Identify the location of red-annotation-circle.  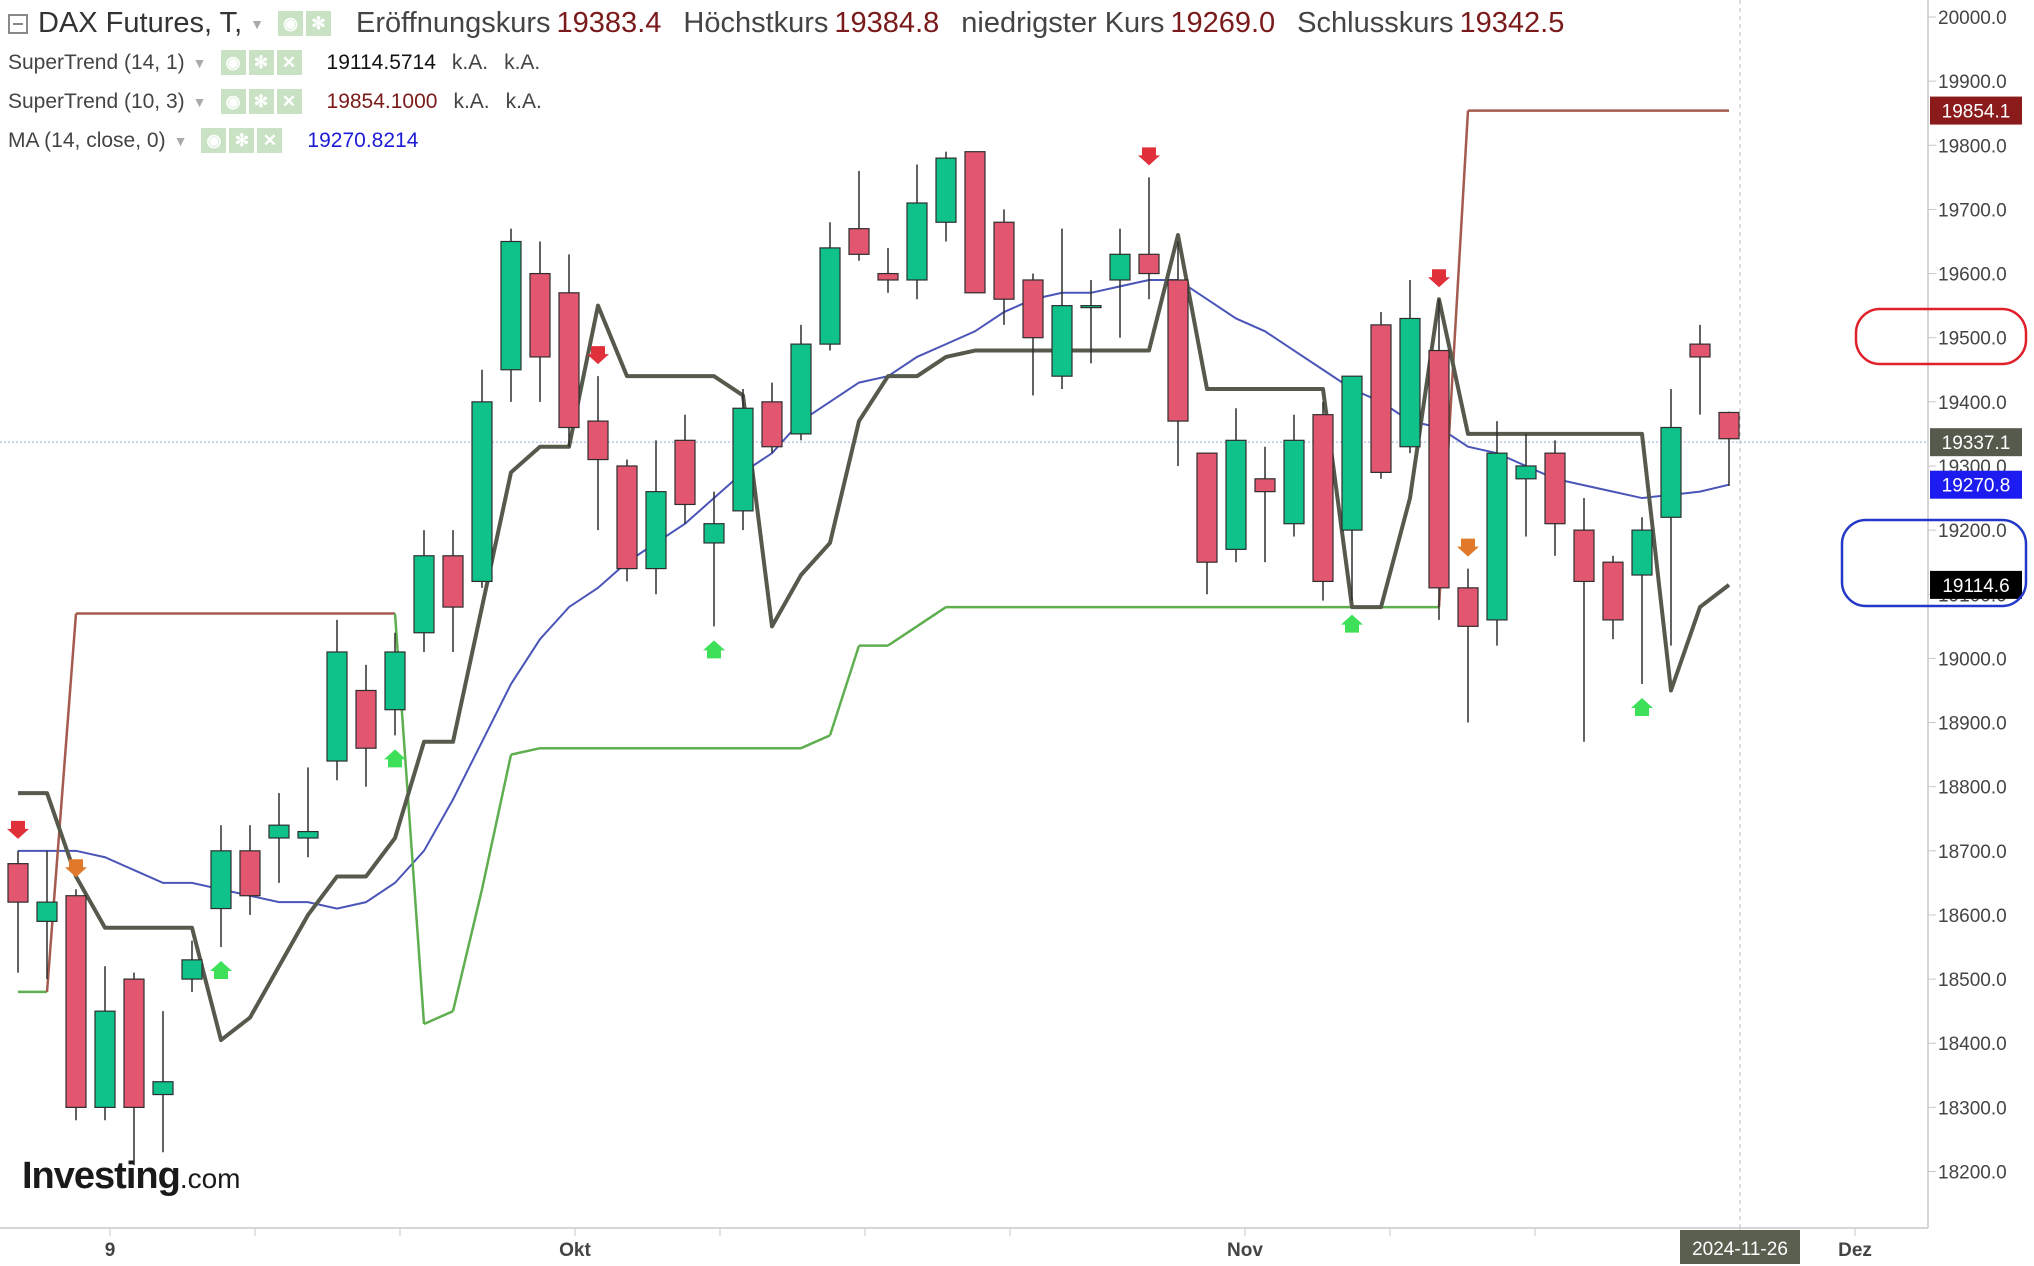
(1941, 336).